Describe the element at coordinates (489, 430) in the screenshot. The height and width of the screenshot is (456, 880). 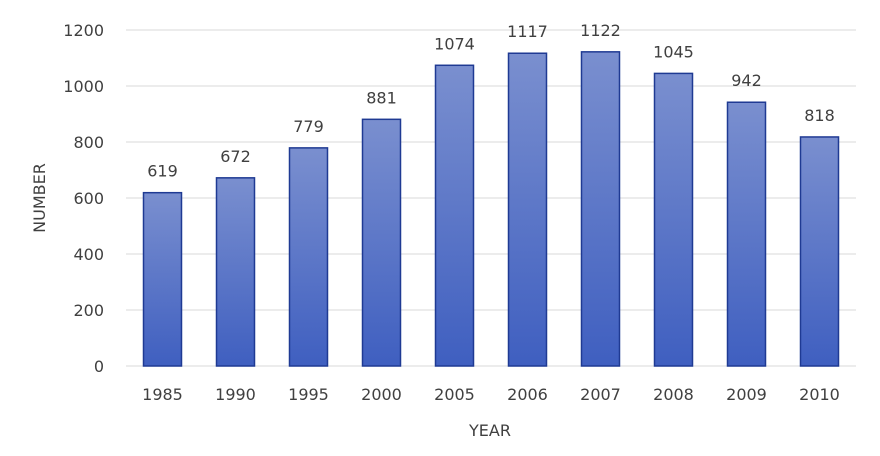
I see `x-axis-title: YEAR` at that location.